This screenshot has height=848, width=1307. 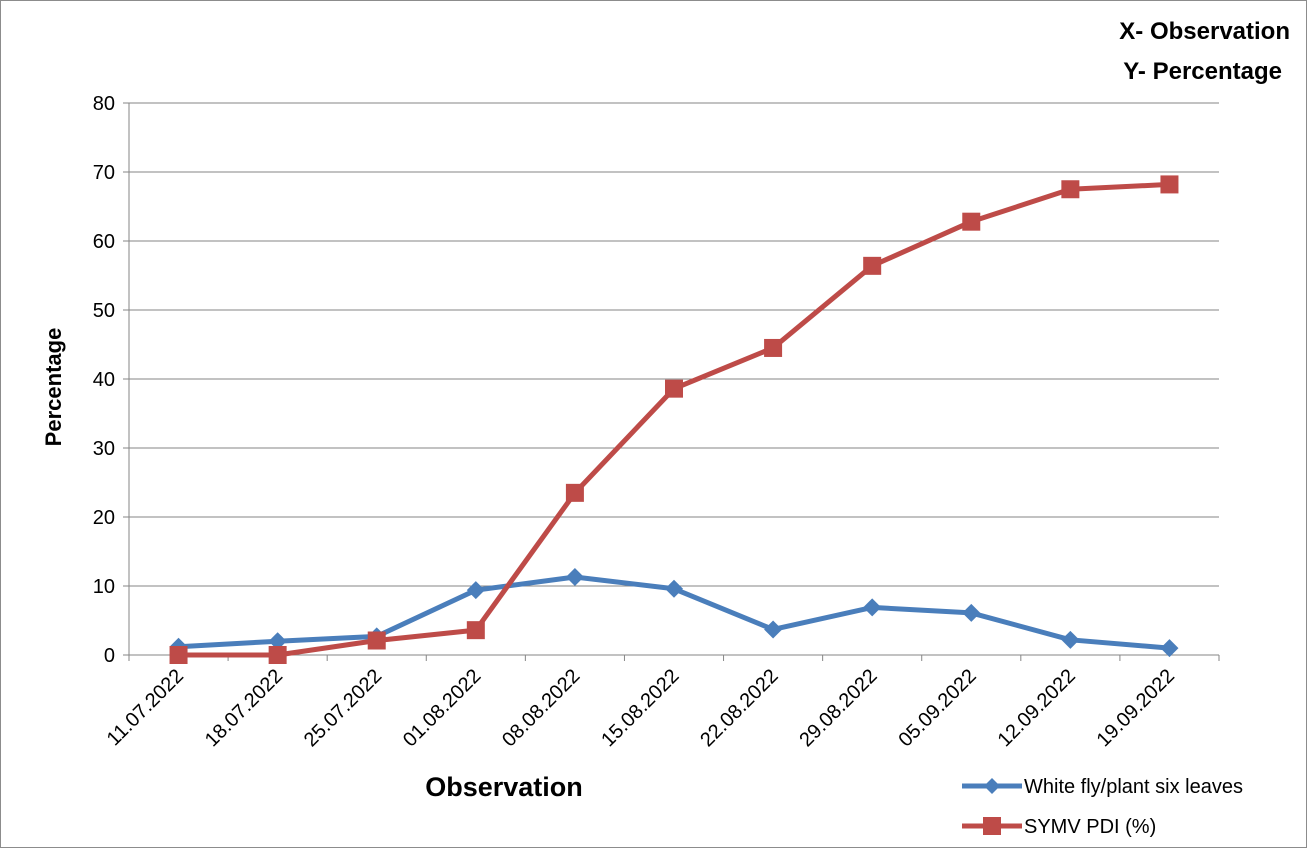 I want to click on y-tick-label-50: 50, so click(x=104, y=311).